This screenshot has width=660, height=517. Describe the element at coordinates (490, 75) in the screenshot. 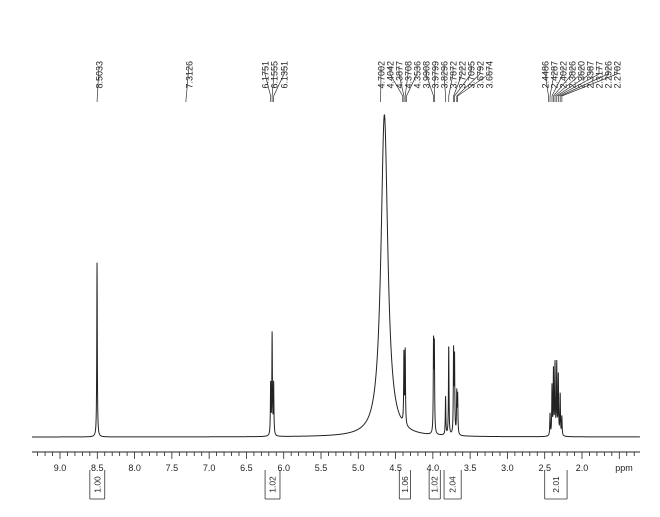

I see `peak-shift-label: 3.6674` at that location.